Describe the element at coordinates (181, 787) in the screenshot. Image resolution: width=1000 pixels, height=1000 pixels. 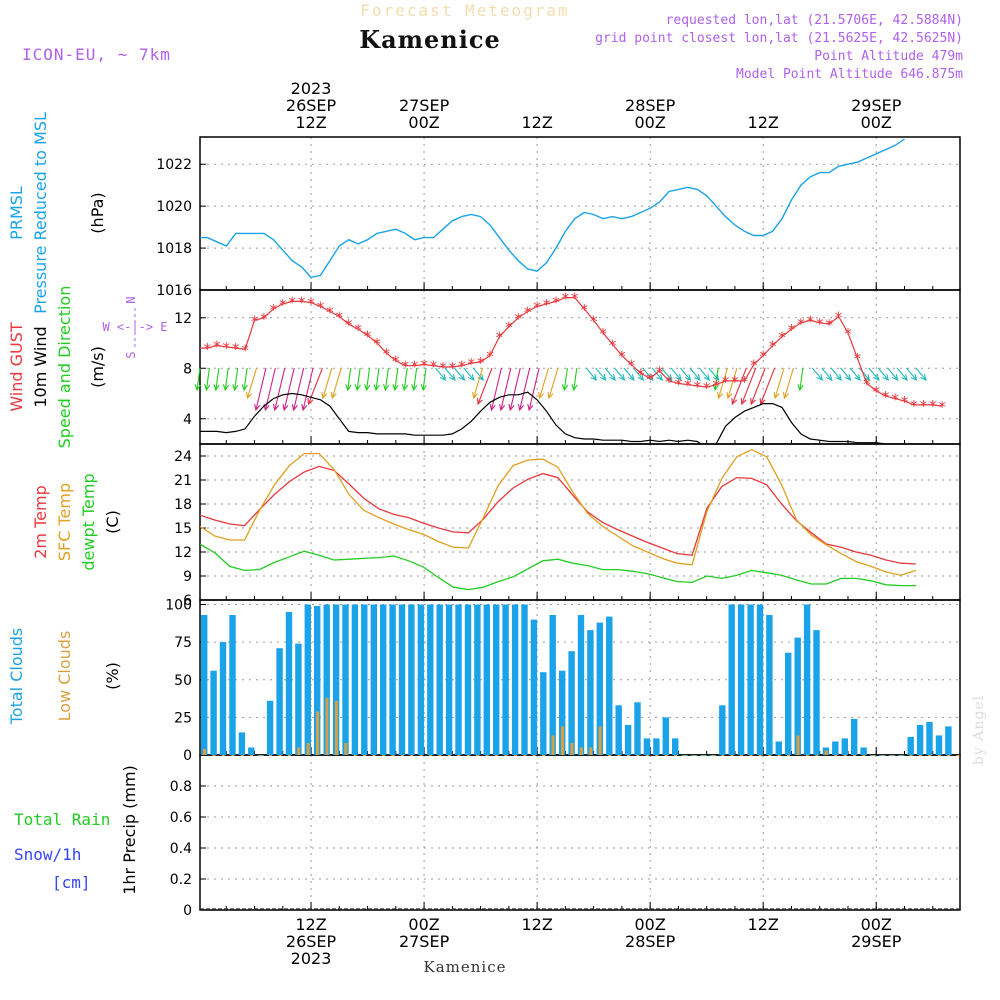
I see `y-tick-label: 0.8` at that location.